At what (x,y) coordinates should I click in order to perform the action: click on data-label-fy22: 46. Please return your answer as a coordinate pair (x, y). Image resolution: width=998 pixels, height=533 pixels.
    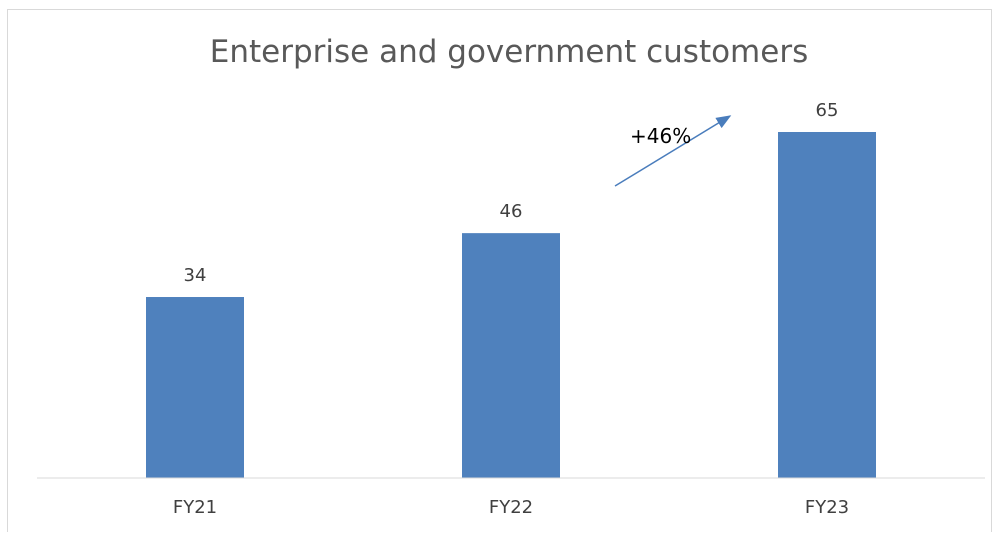
    Looking at the image, I should click on (511, 211).